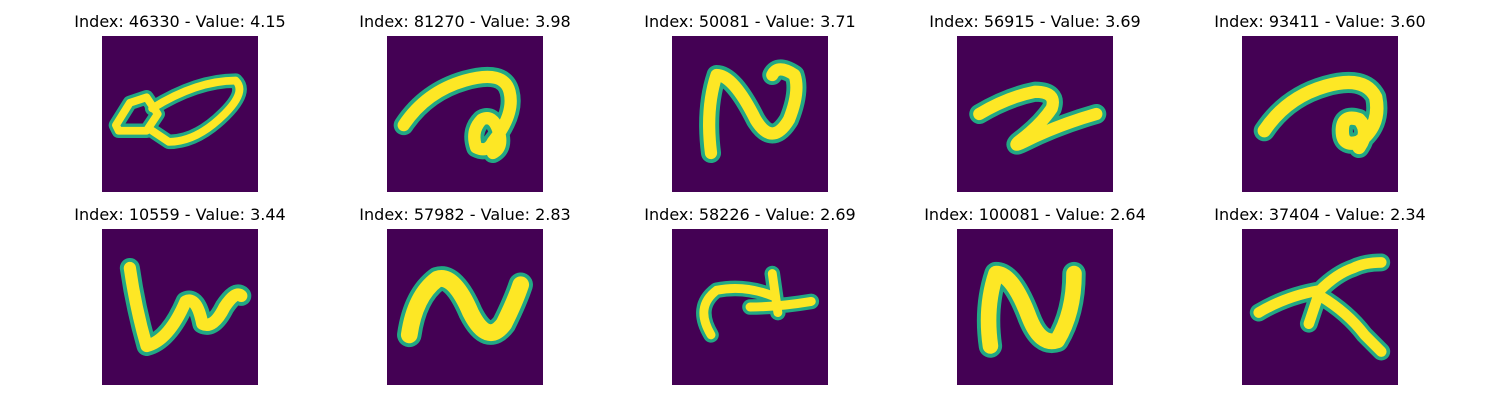  Describe the element at coordinates (750, 214) in the screenshot. I see `panel-title: Index: 58226 - Value: 2.69` at that location.